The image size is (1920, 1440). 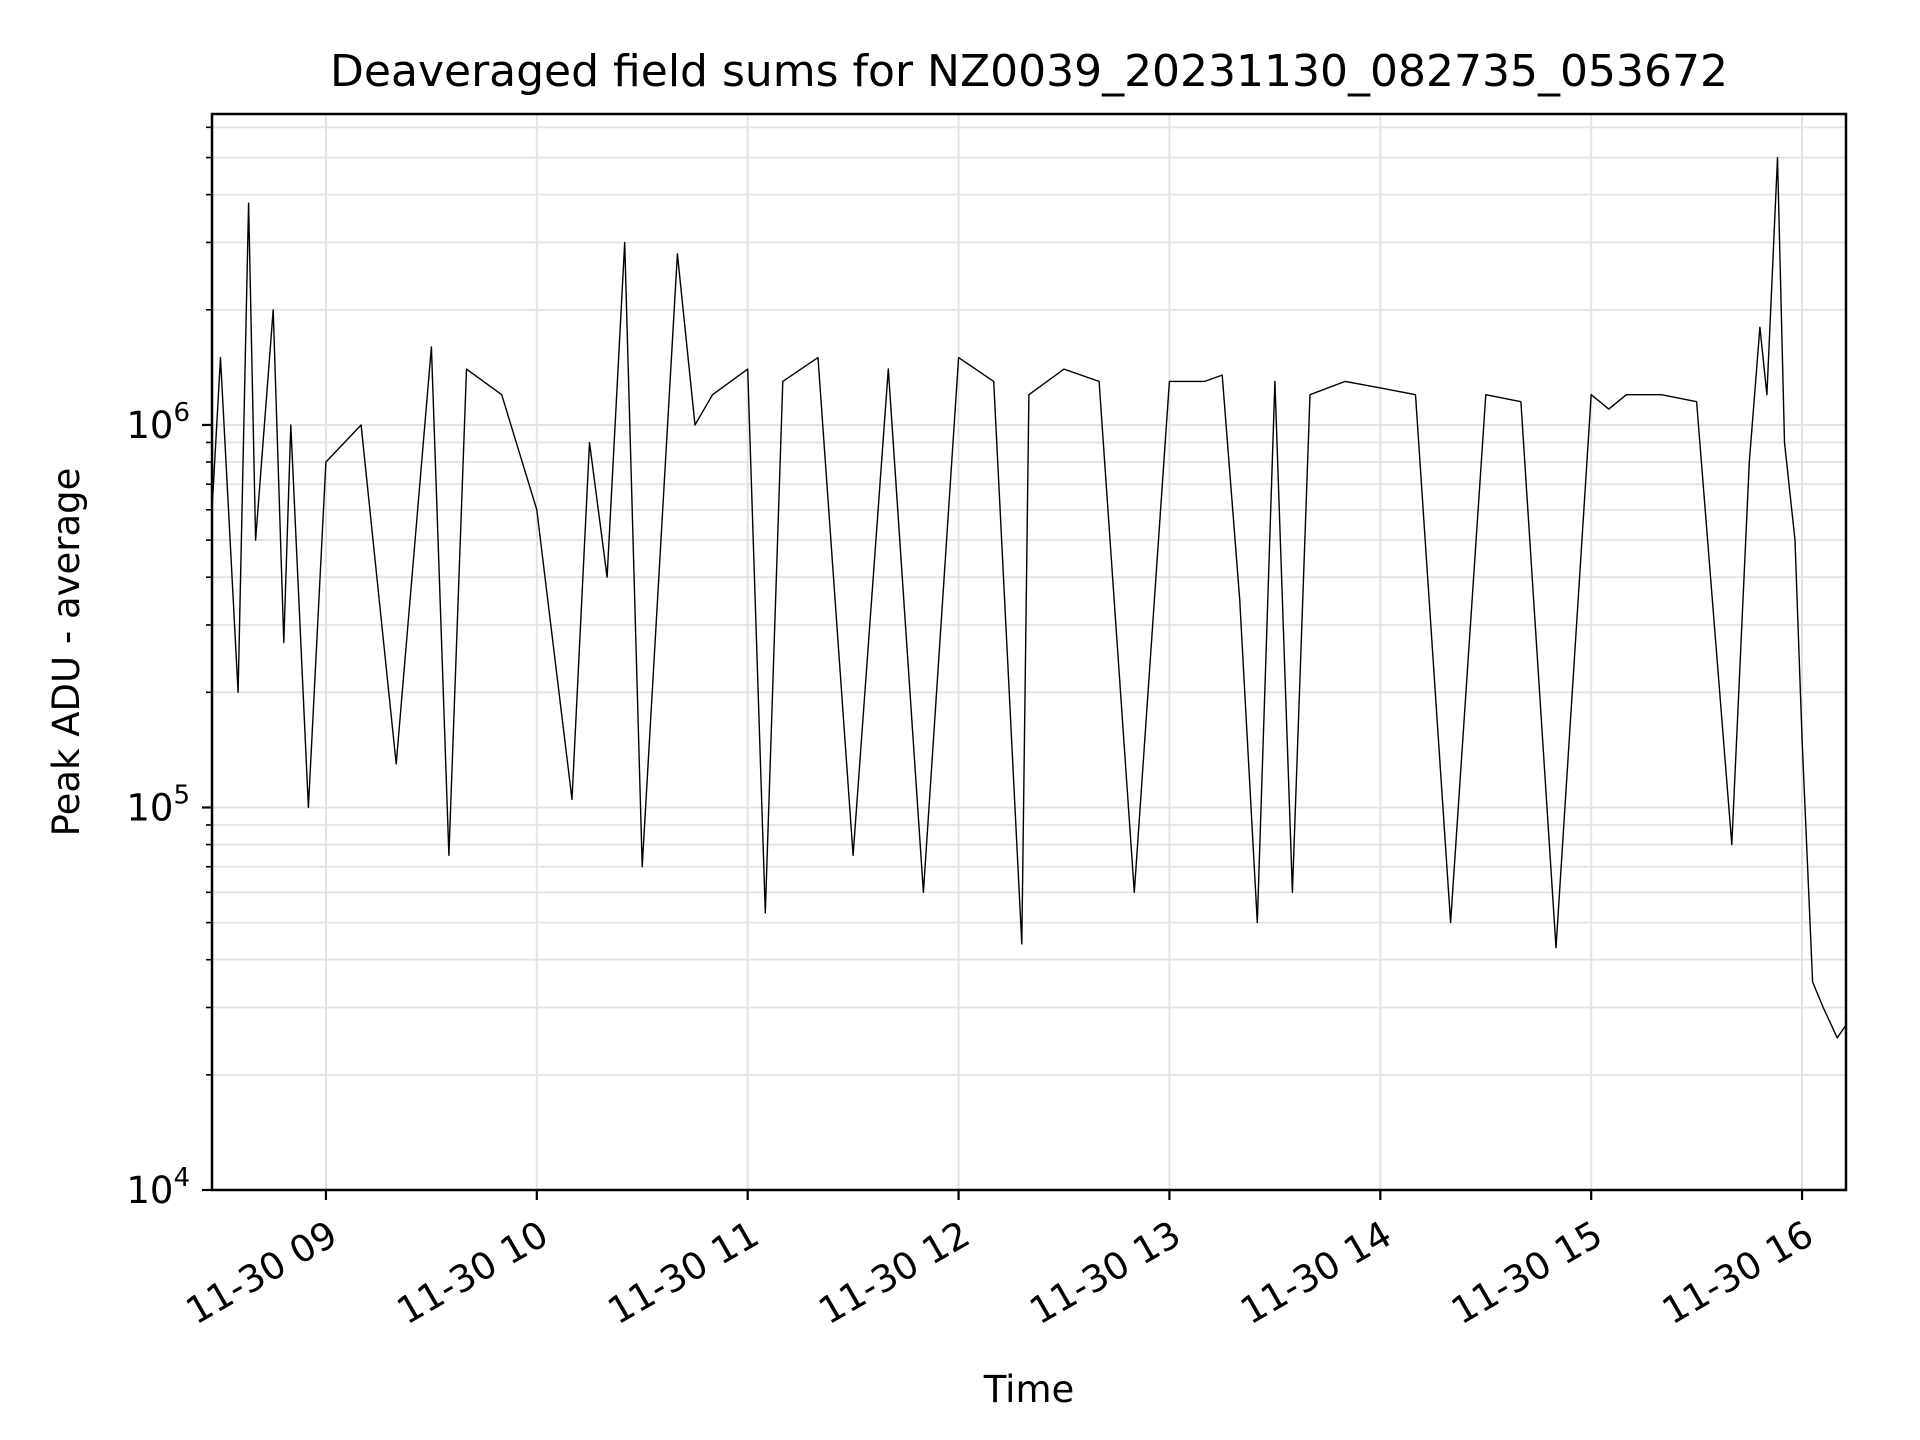 What do you see at coordinates (158, 804) in the screenshot?
I see `y-tick-label: 10⁵` at bounding box center [158, 804].